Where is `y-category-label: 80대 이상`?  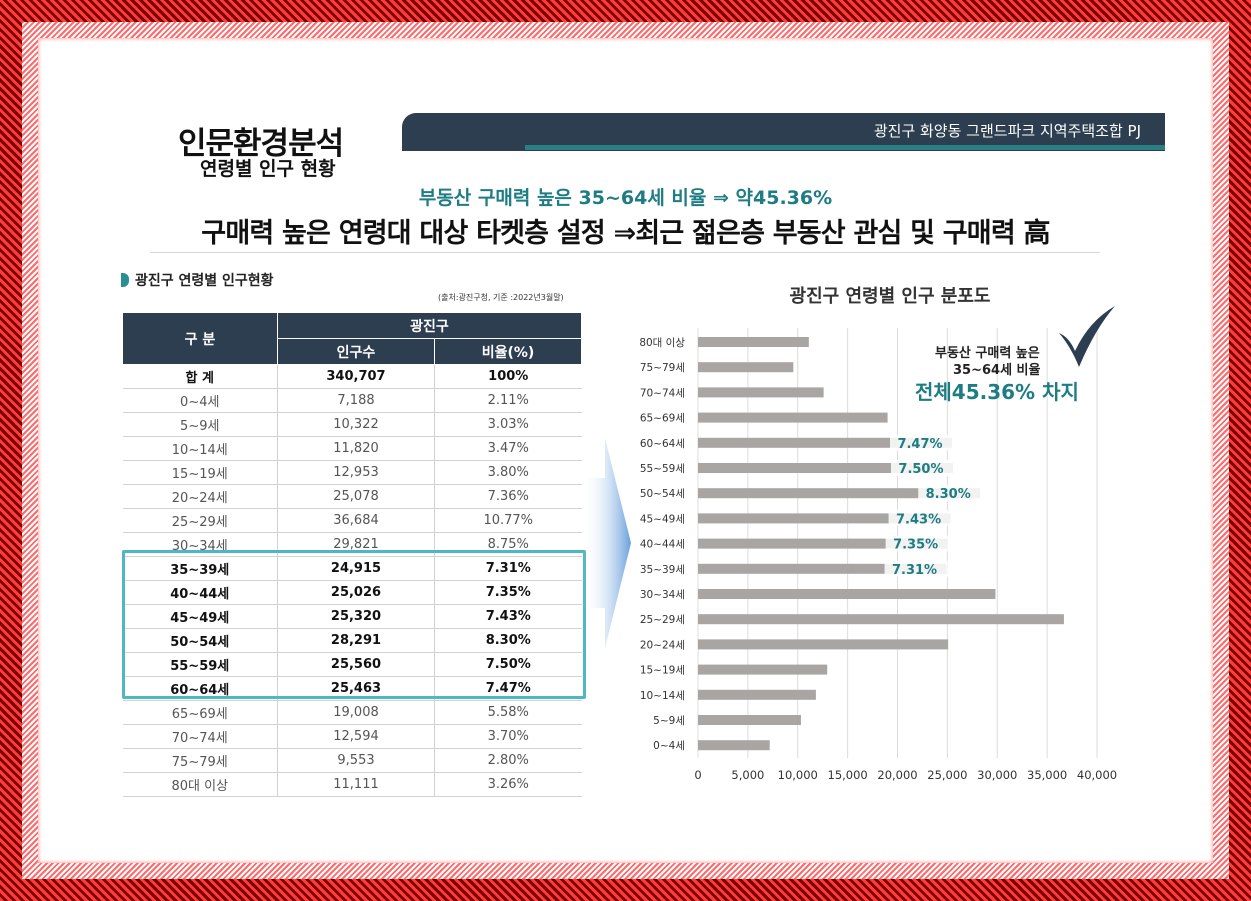 y-category-label: 80대 이상 is located at coordinates (662, 343).